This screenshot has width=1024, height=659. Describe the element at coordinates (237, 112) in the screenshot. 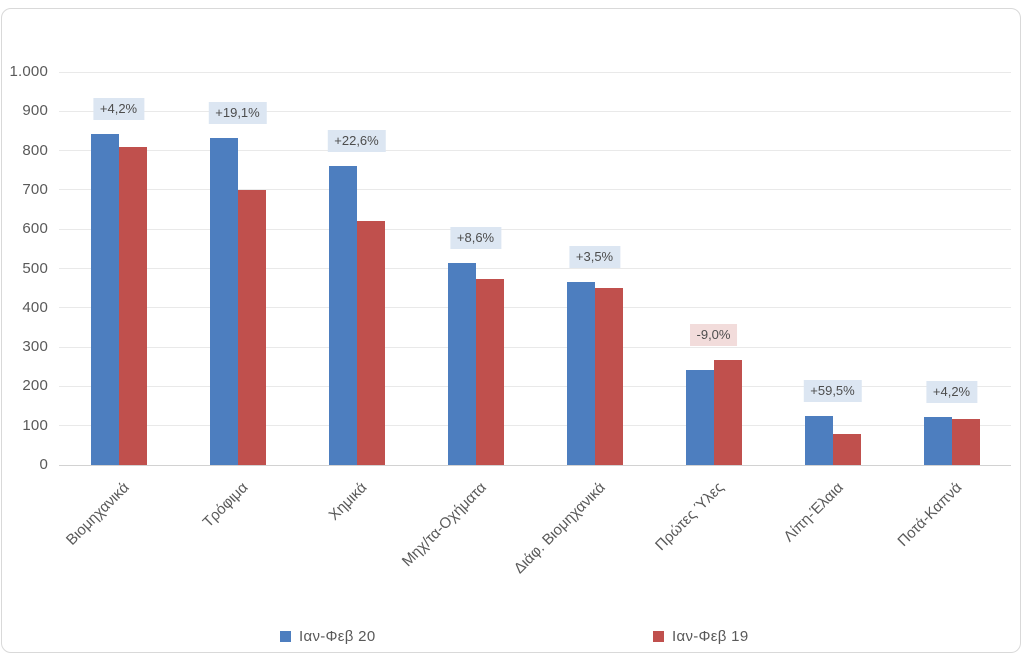

I see `bar-percent-label: +19,1%` at that location.